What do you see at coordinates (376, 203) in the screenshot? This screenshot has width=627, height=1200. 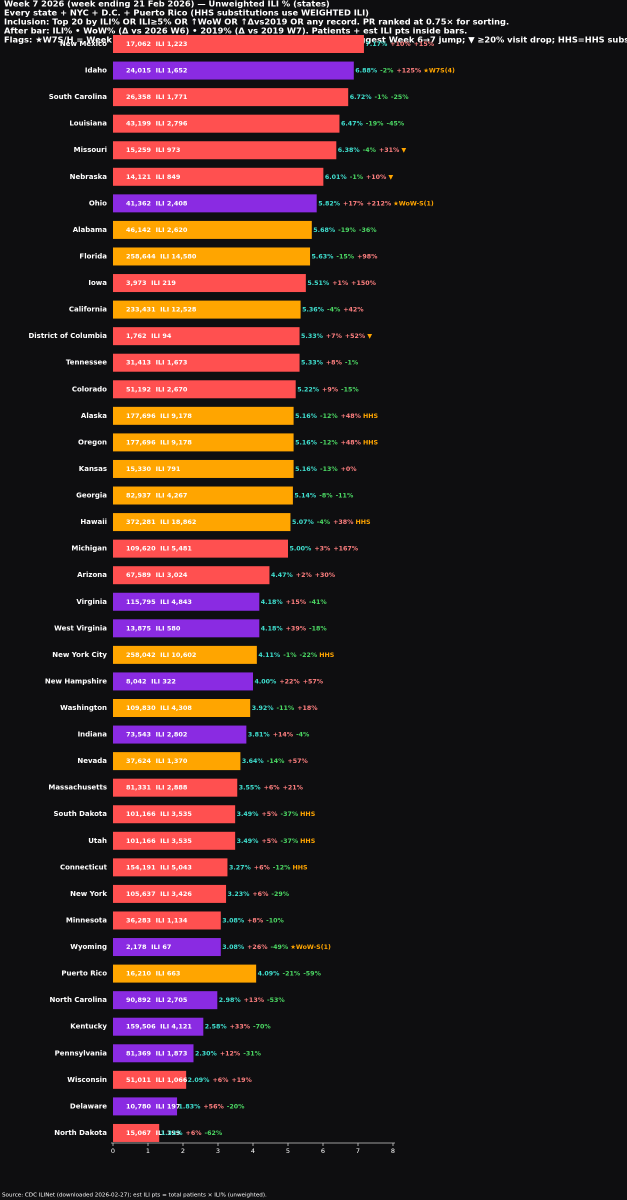 I see `after-bar-labels: 5.82% +17% +212% ★WoW-S(1)` at bounding box center [376, 203].